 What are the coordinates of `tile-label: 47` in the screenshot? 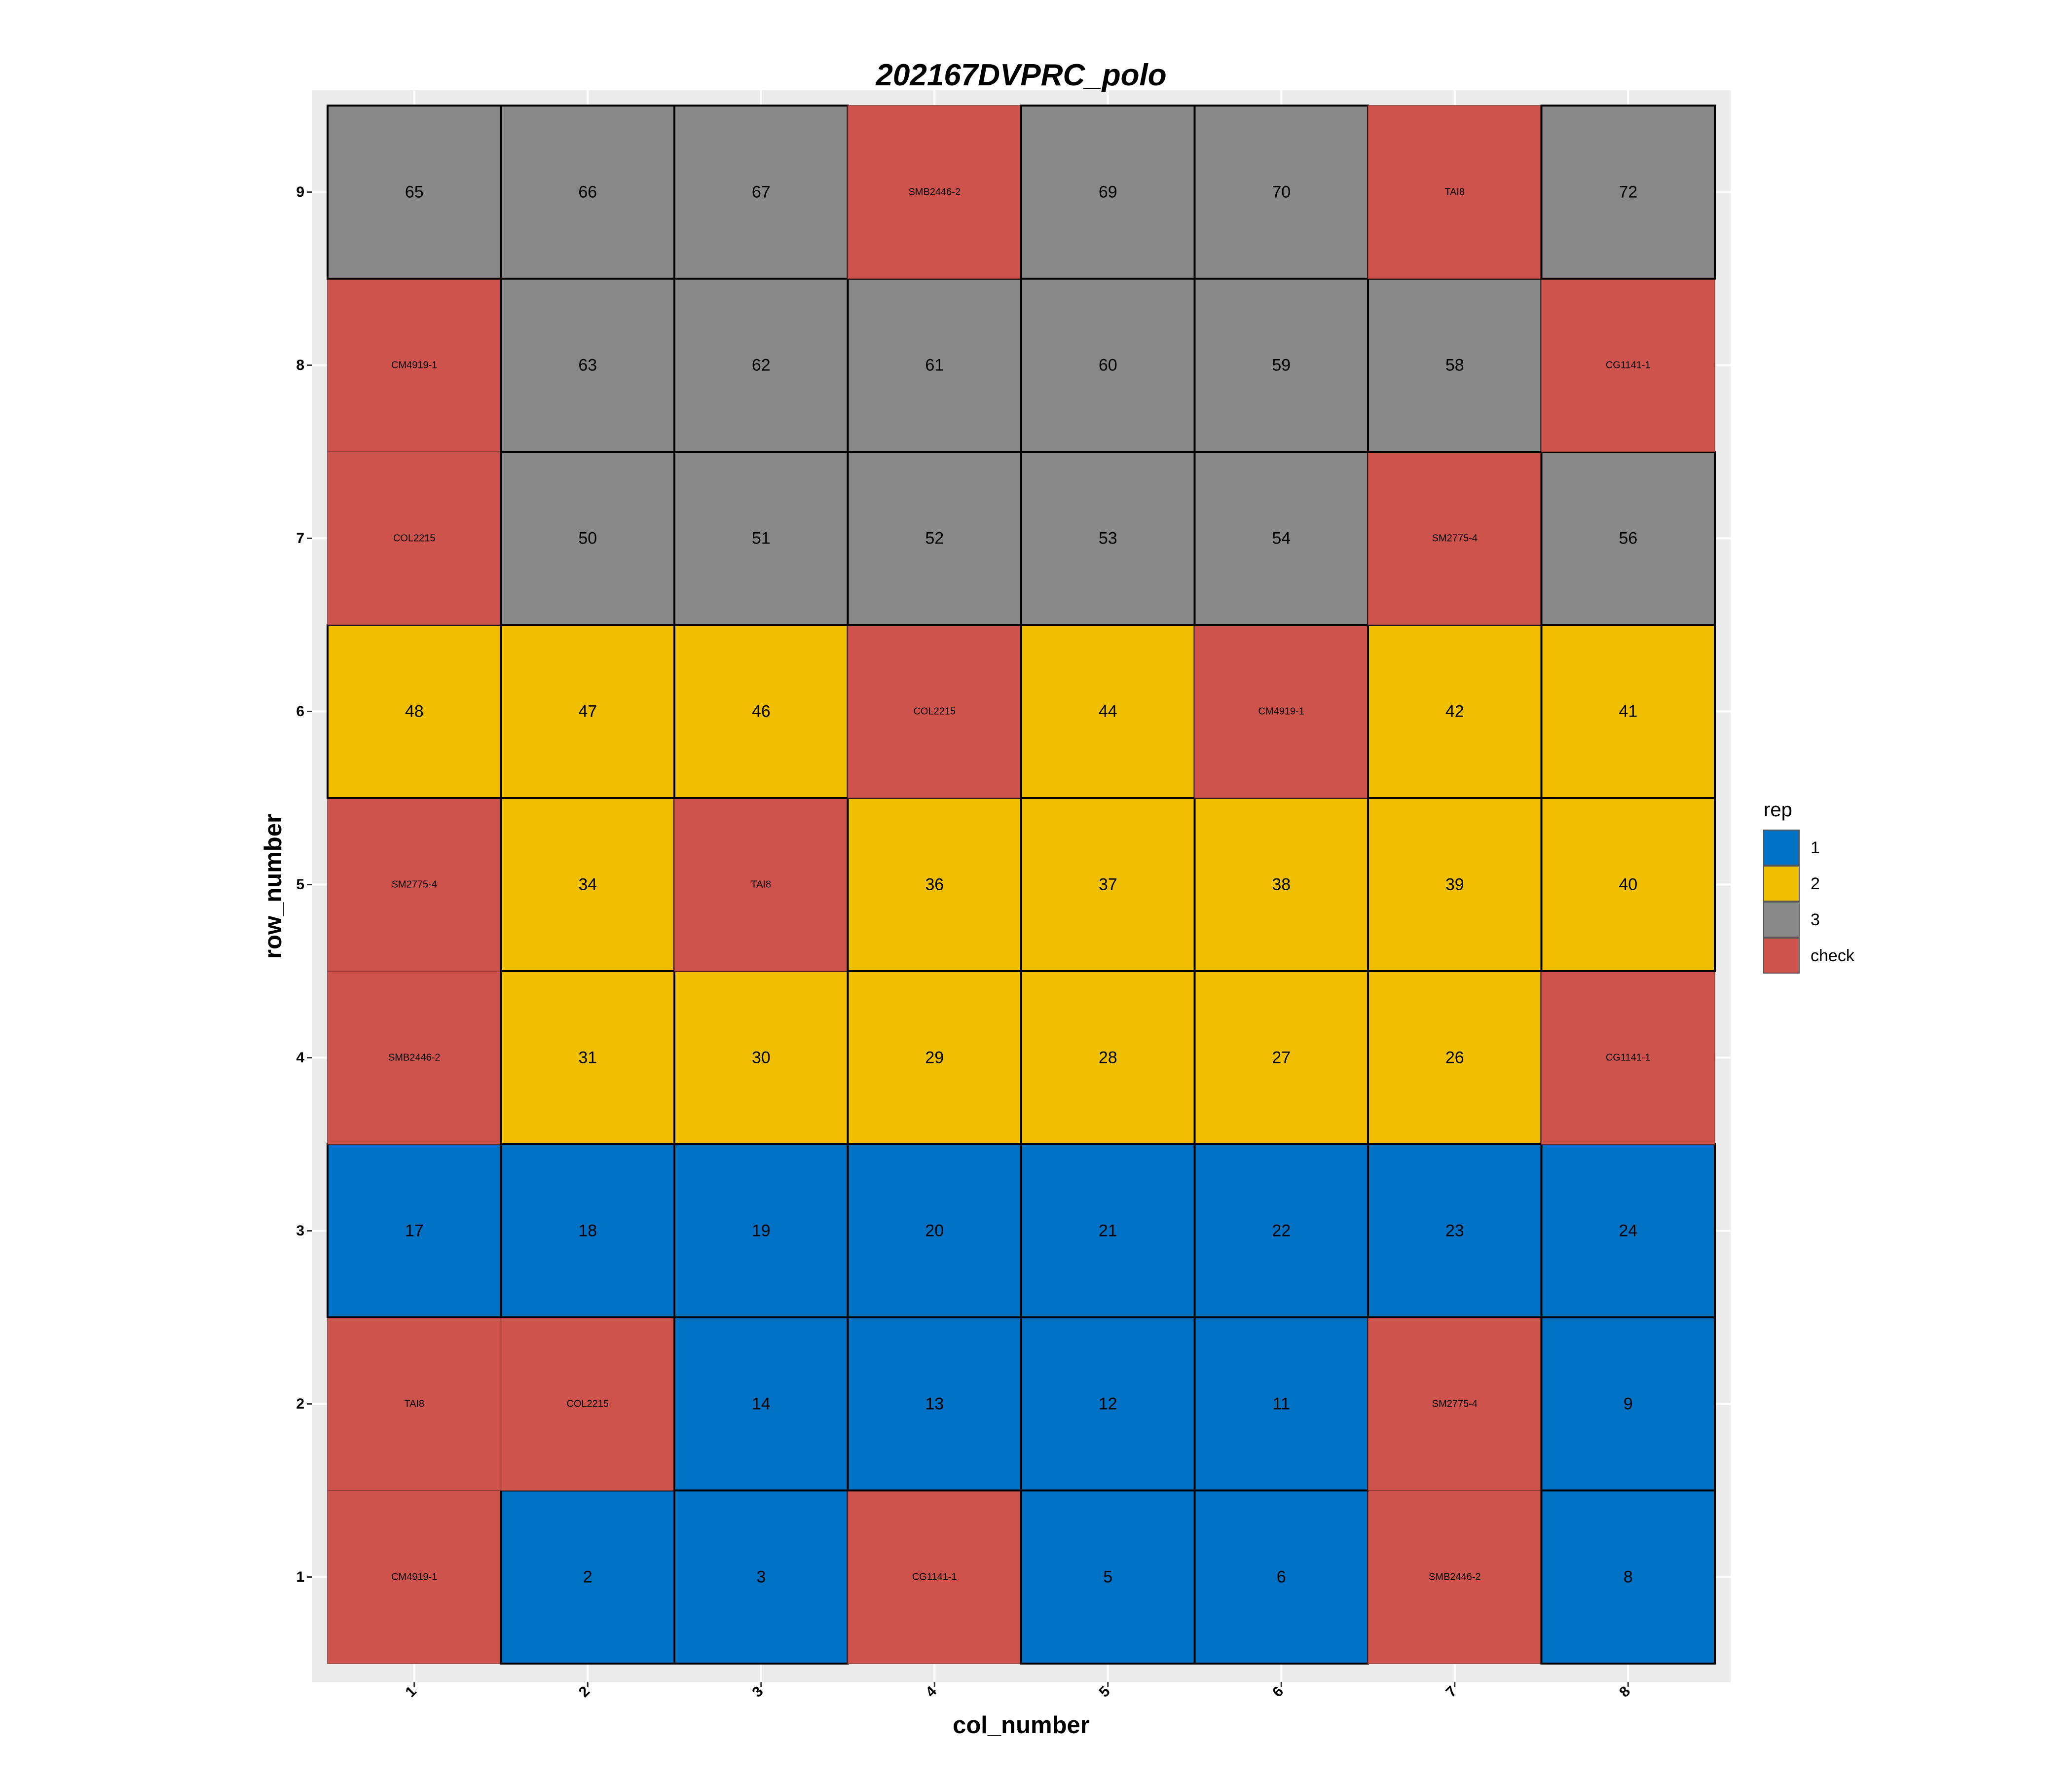 It's located at (588, 711).